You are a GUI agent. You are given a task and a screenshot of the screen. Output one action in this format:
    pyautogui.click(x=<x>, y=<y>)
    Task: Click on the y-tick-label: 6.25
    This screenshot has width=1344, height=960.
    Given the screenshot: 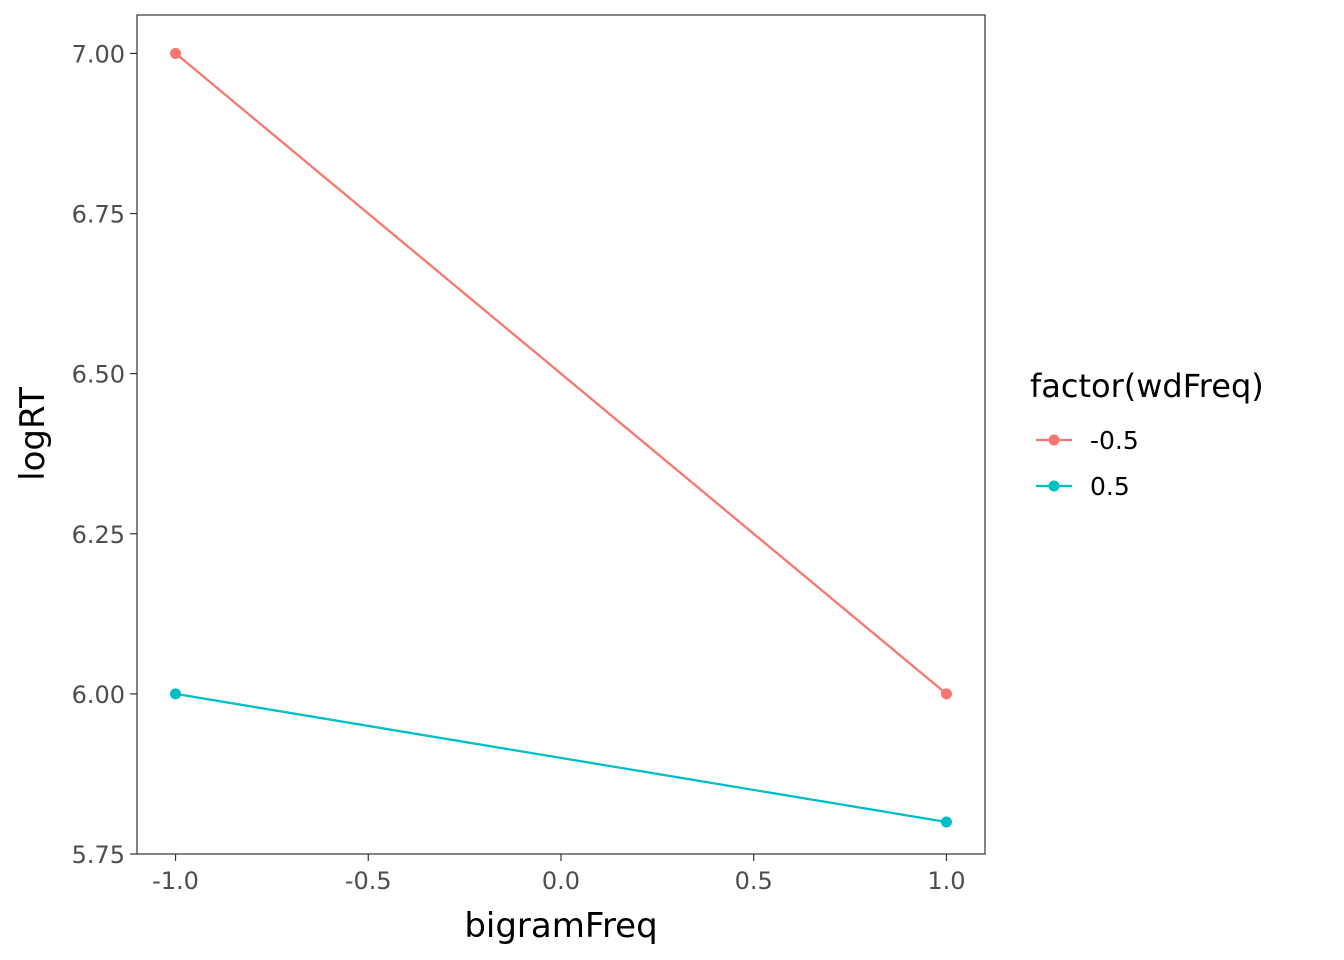 What is the action you would take?
    pyautogui.click(x=98, y=535)
    